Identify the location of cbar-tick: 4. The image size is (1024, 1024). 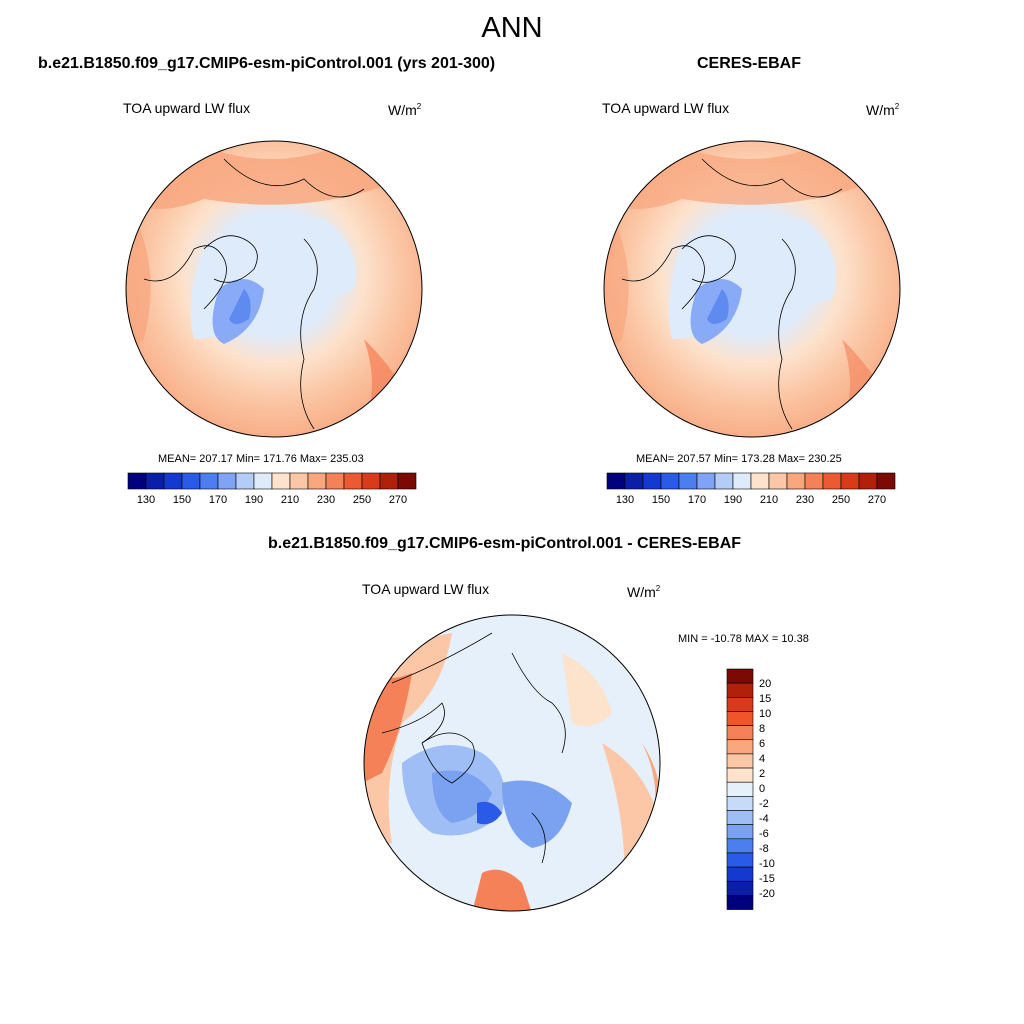
(762, 759).